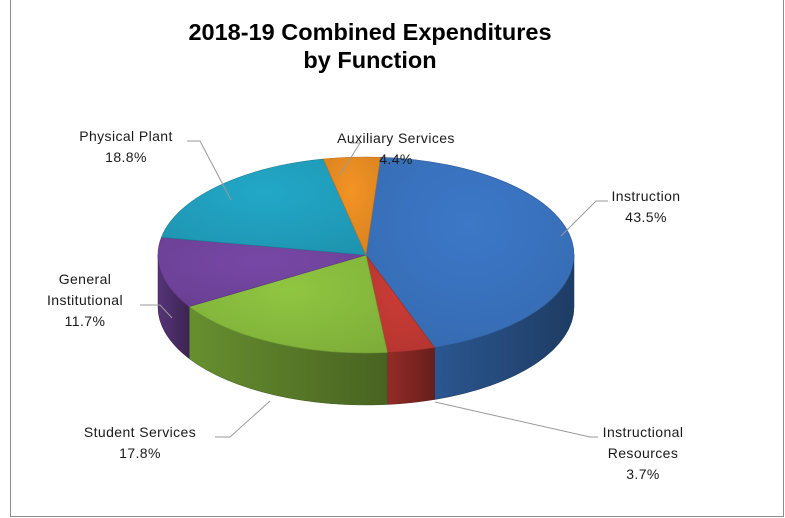  I want to click on data-label-instructional-resources: Instructional Resources 3.7%, so click(643, 453).